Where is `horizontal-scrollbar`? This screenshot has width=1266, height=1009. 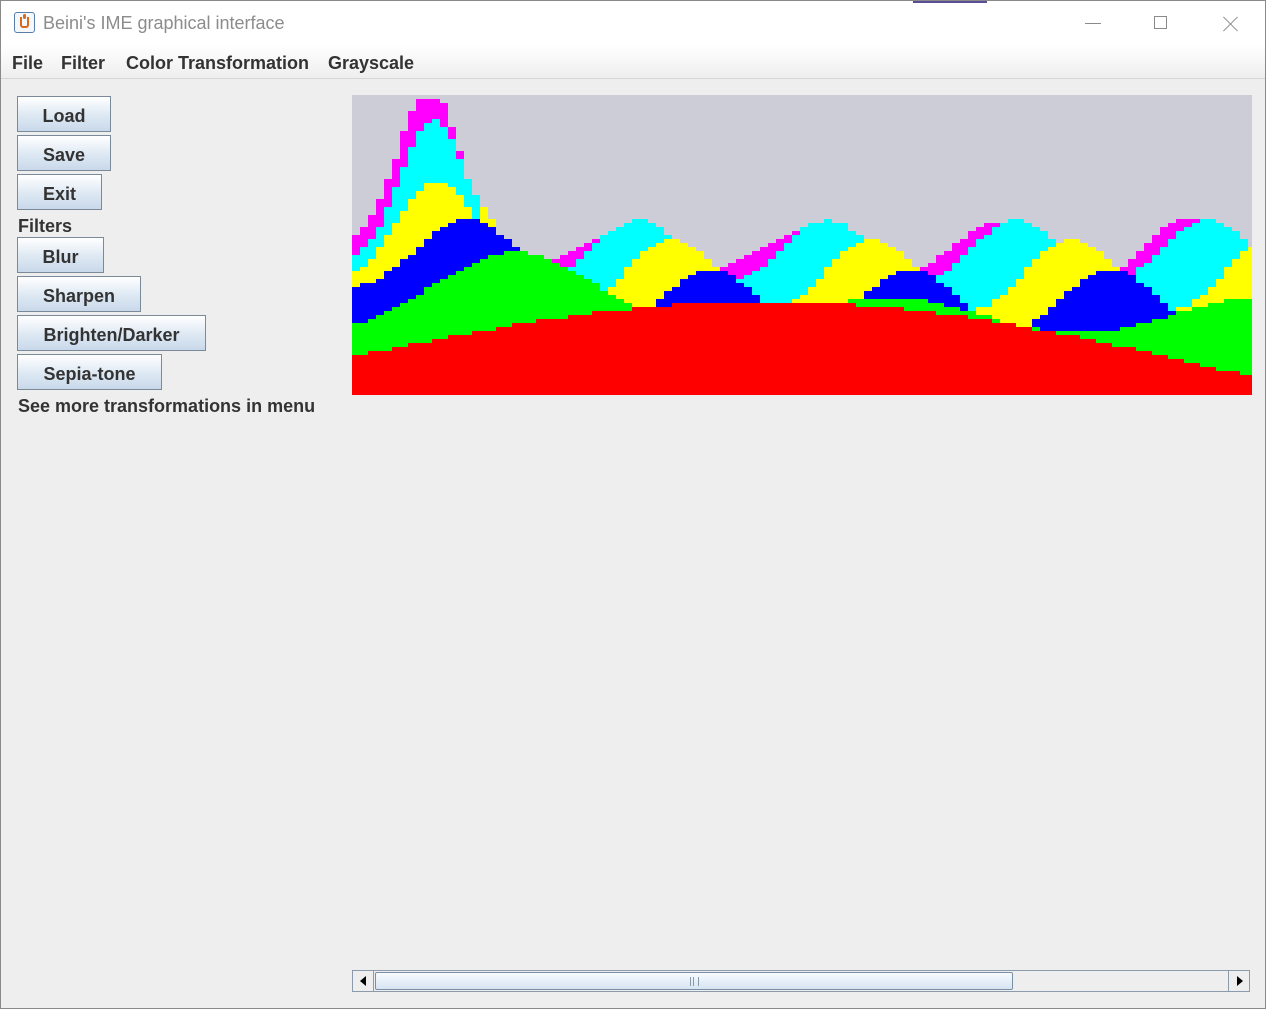 horizontal-scrollbar is located at coordinates (801, 981).